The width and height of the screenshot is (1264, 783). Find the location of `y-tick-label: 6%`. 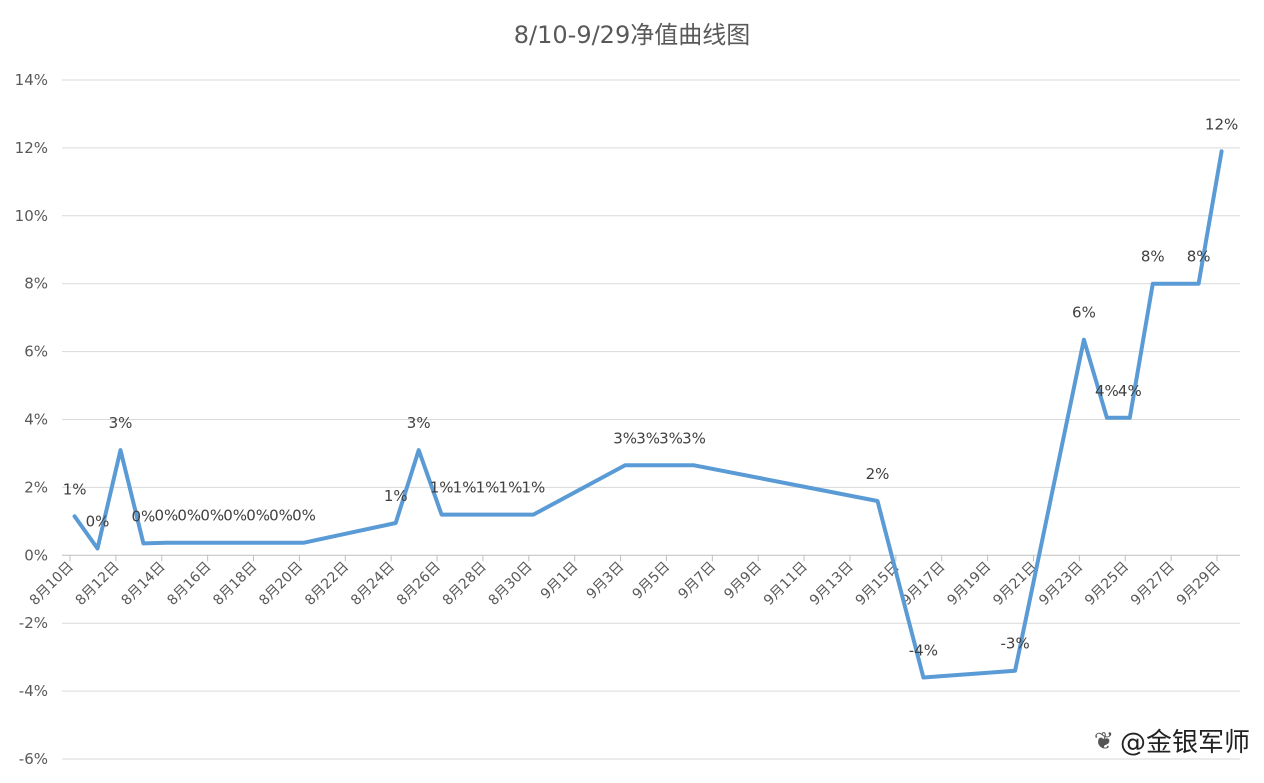

y-tick-label: 6% is located at coordinates (36, 352).